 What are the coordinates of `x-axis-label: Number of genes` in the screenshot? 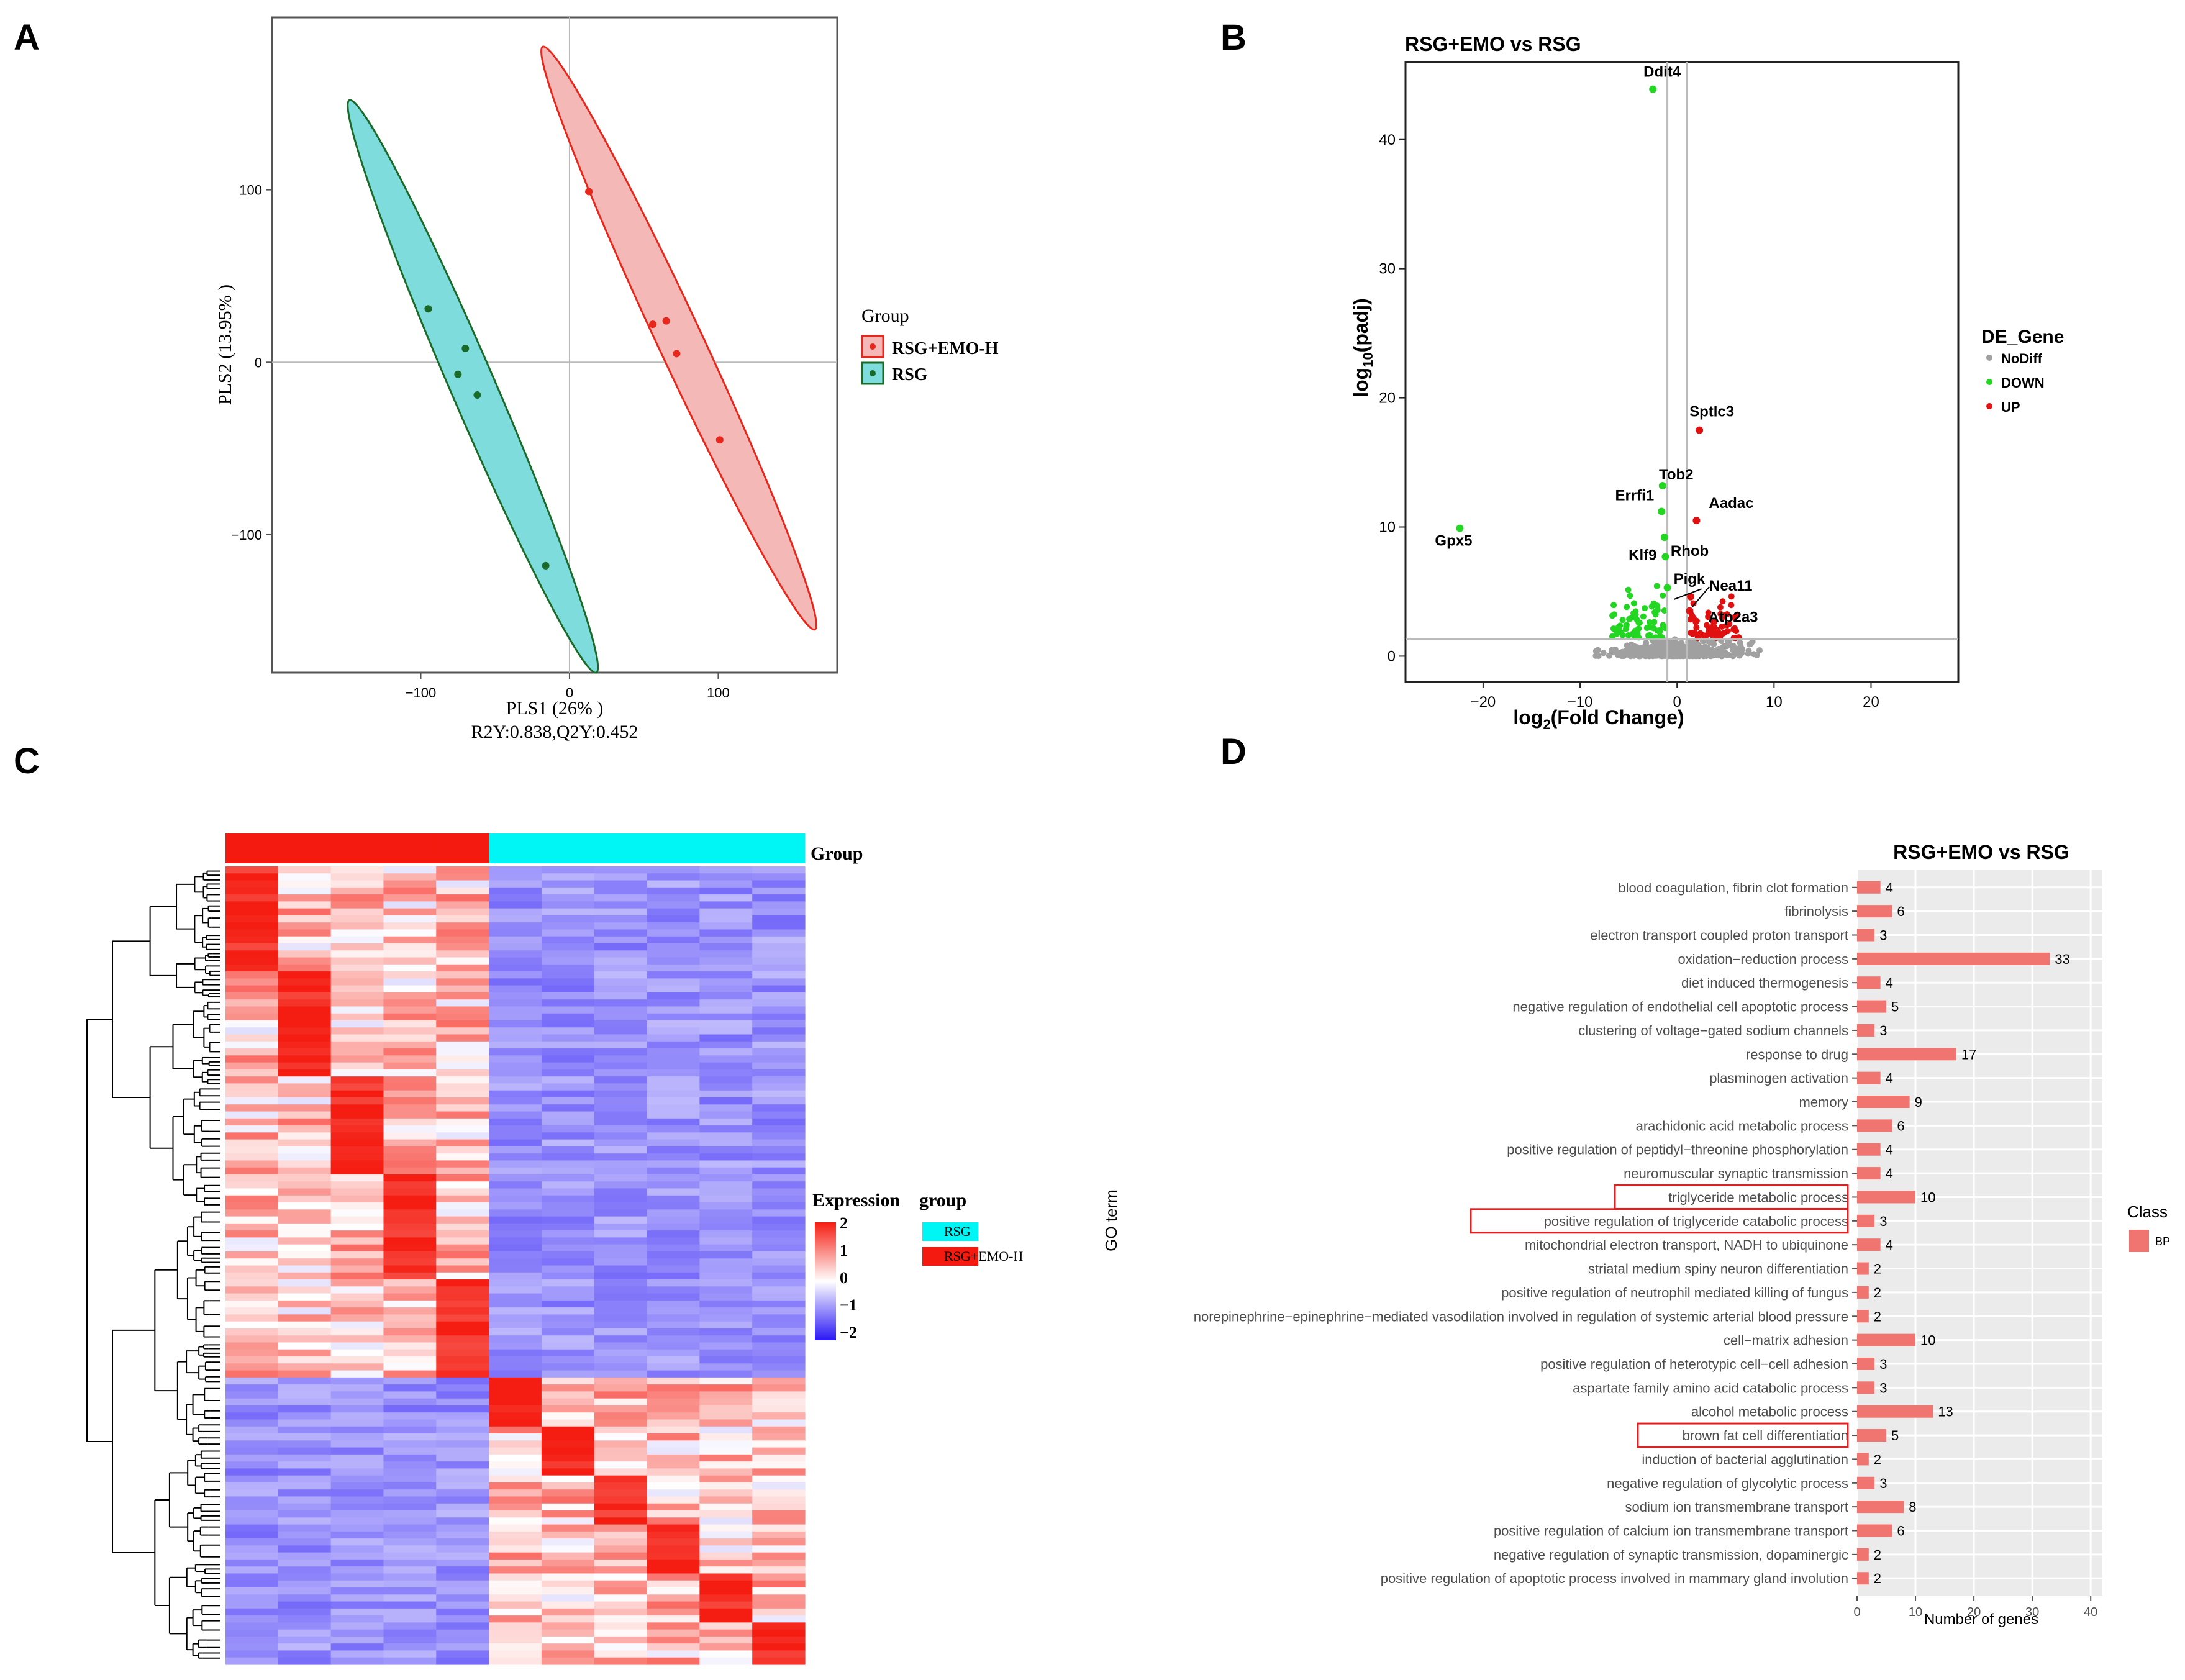 It's located at (1981, 1619).